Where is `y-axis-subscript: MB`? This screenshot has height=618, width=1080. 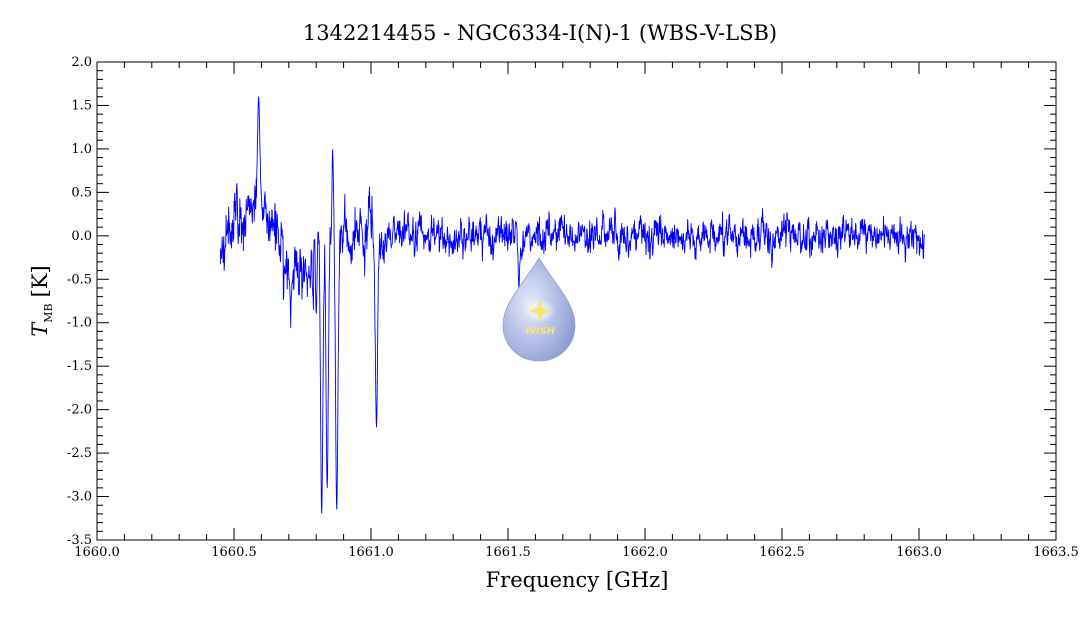
y-axis-subscript: MB is located at coordinates (48, 312).